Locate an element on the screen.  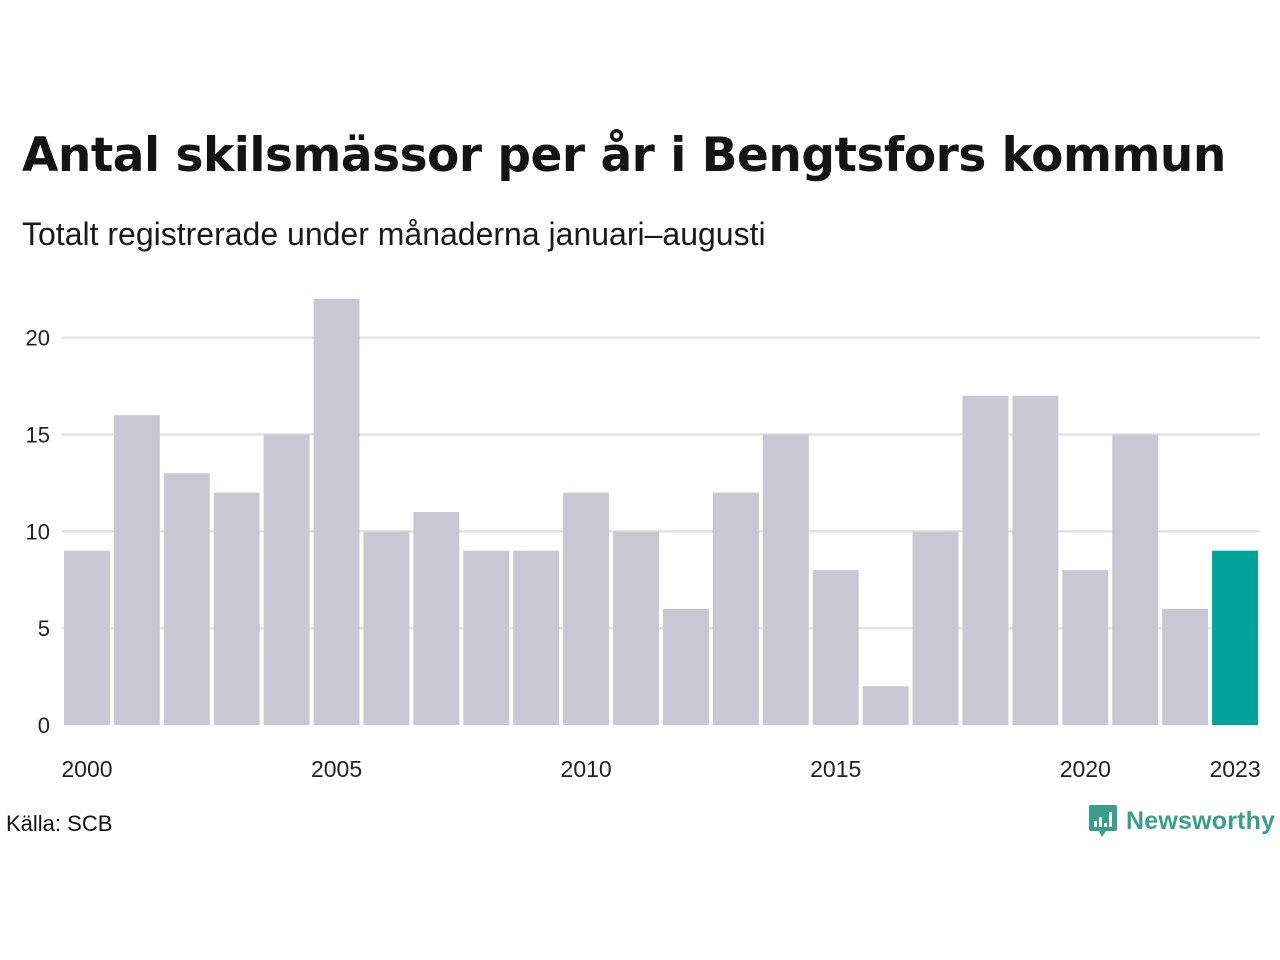
bar-2016 is located at coordinates (885, 705).